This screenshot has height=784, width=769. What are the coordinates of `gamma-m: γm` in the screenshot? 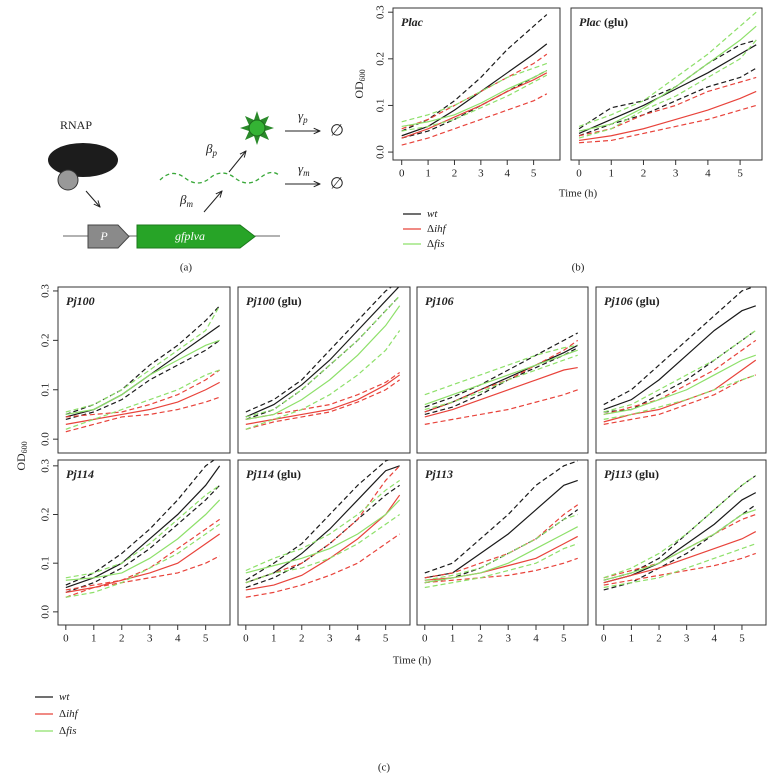 It's located at (304, 169).